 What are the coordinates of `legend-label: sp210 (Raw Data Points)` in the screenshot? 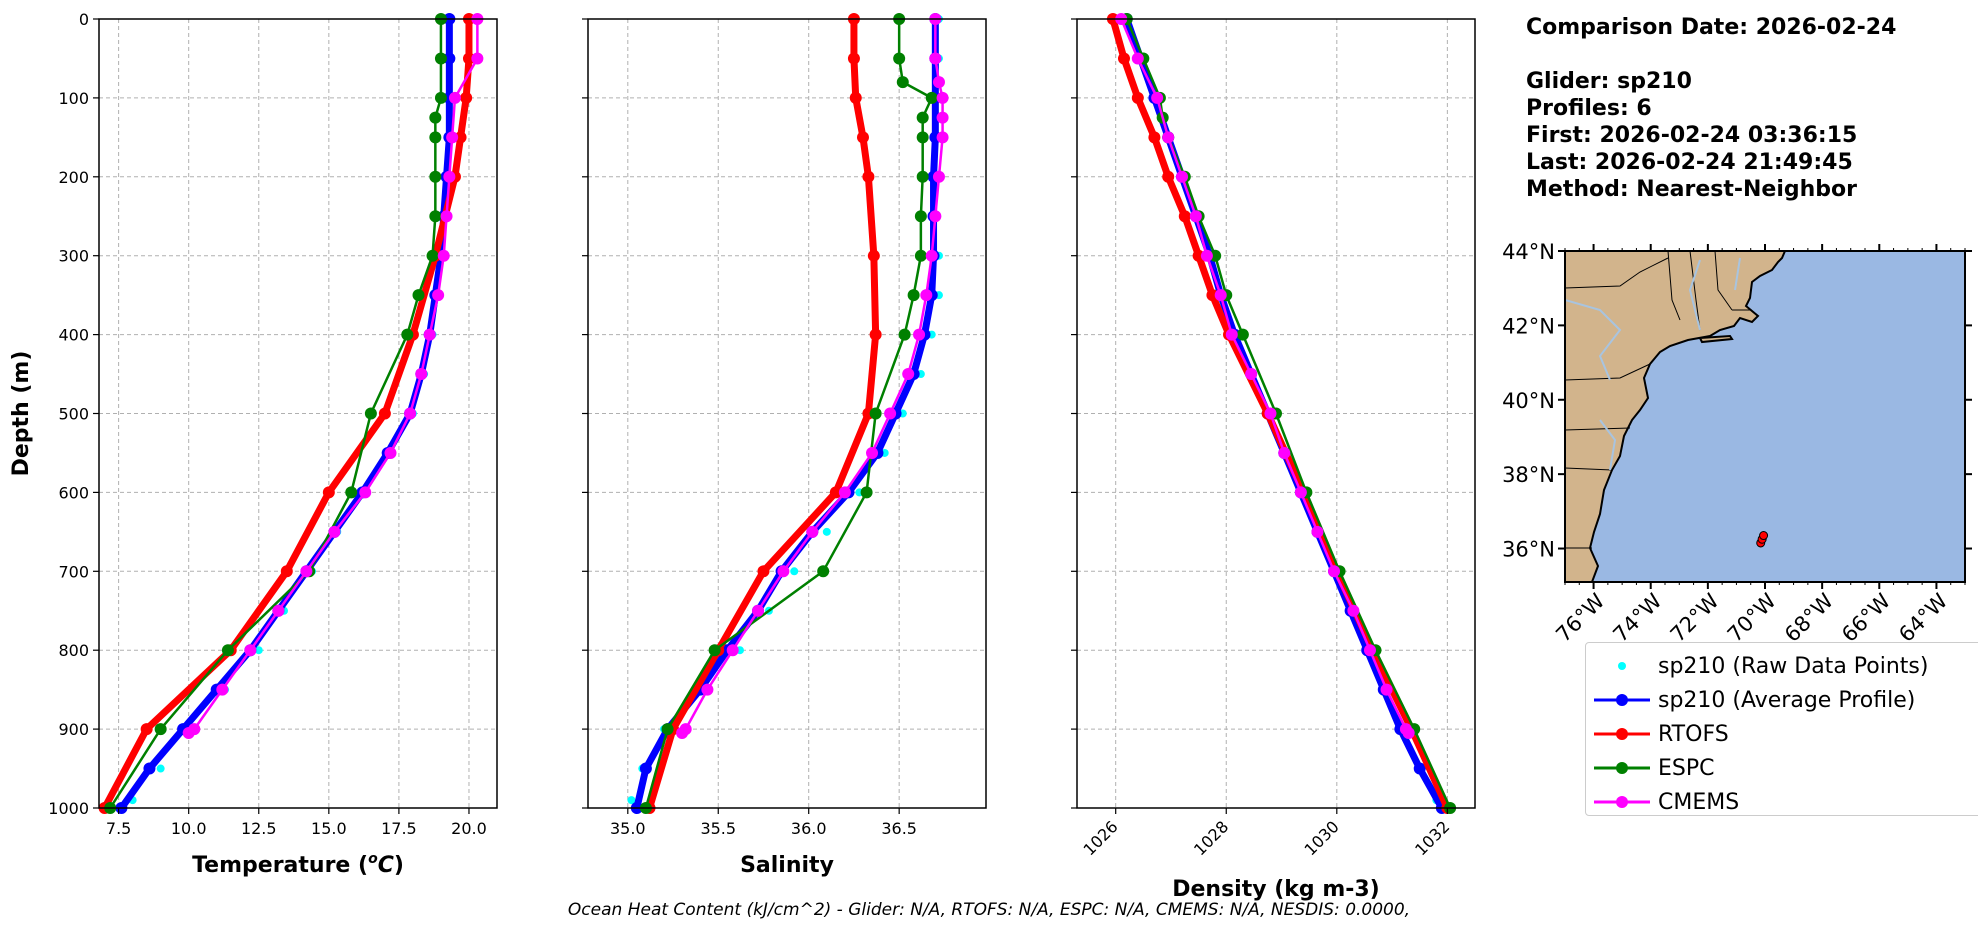 It's located at (1793, 666).